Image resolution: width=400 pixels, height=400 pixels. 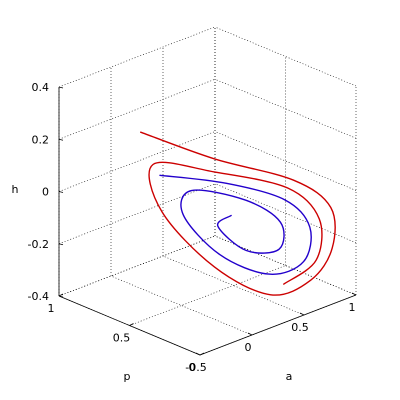 I want to click on x-axis-line, so click(x=278, y=325).